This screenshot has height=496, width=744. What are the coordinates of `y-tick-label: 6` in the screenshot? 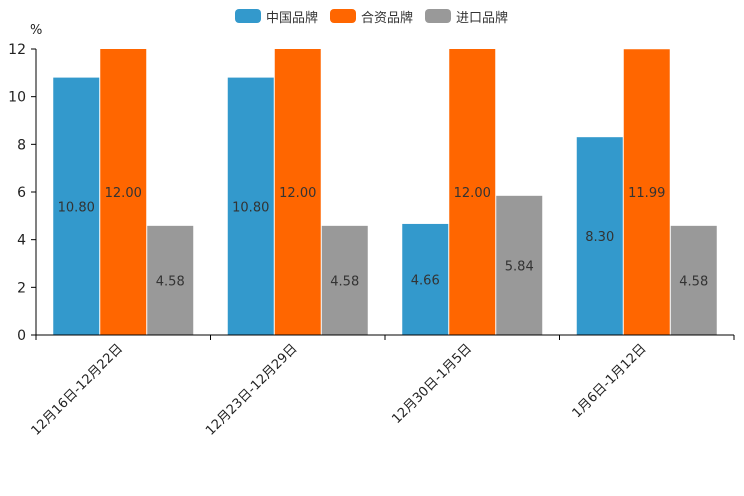 It's located at (21, 193).